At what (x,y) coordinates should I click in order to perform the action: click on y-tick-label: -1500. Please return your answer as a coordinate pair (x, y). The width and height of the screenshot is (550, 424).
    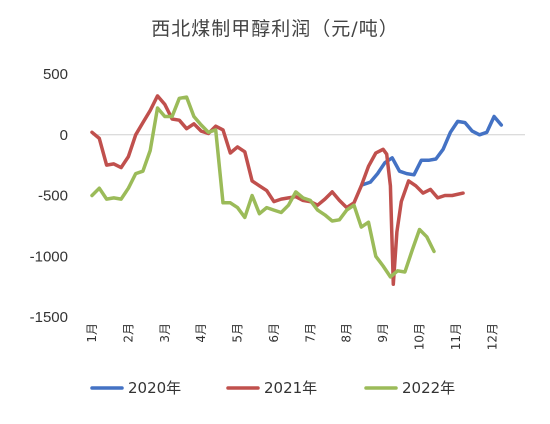
    Looking at the image, I should click on (49, 317).